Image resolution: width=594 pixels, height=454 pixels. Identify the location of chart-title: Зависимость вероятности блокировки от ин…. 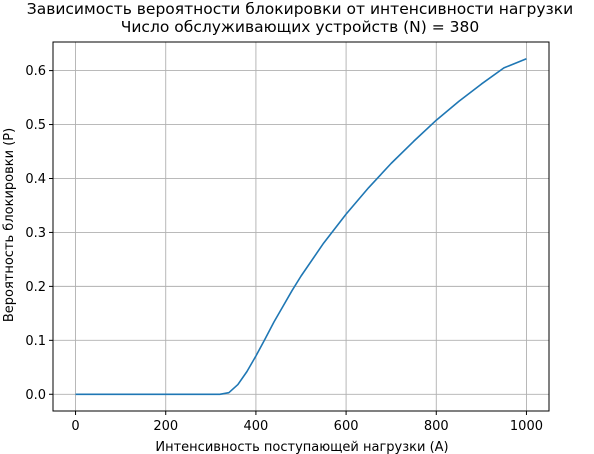
(300, 9).